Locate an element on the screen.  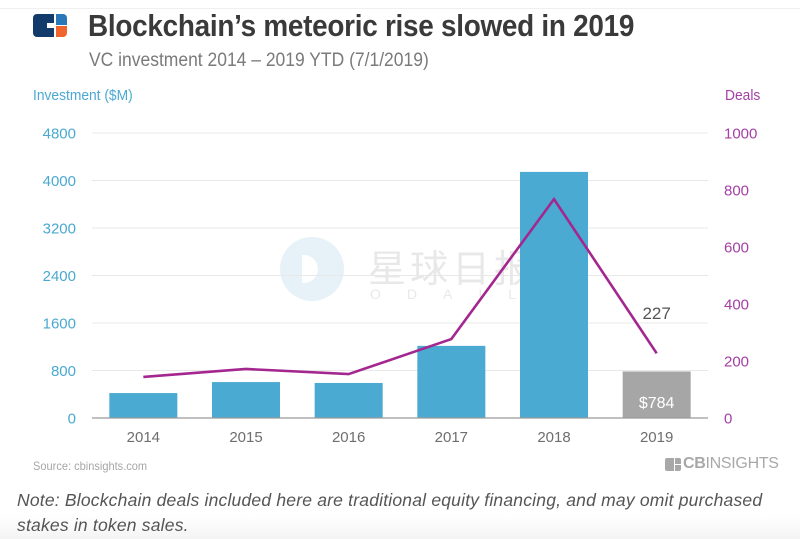
cb-insights-brand: CB INSIGHTS is located at coordinates (722, 463).